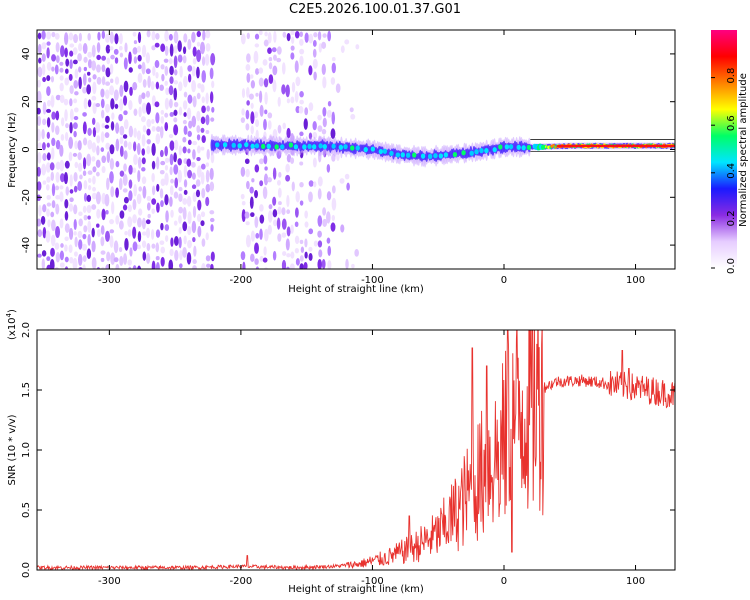 The width and height of the screenshot is (750, 600). I want to click on y-tick-label: 20, so click(26, 101).